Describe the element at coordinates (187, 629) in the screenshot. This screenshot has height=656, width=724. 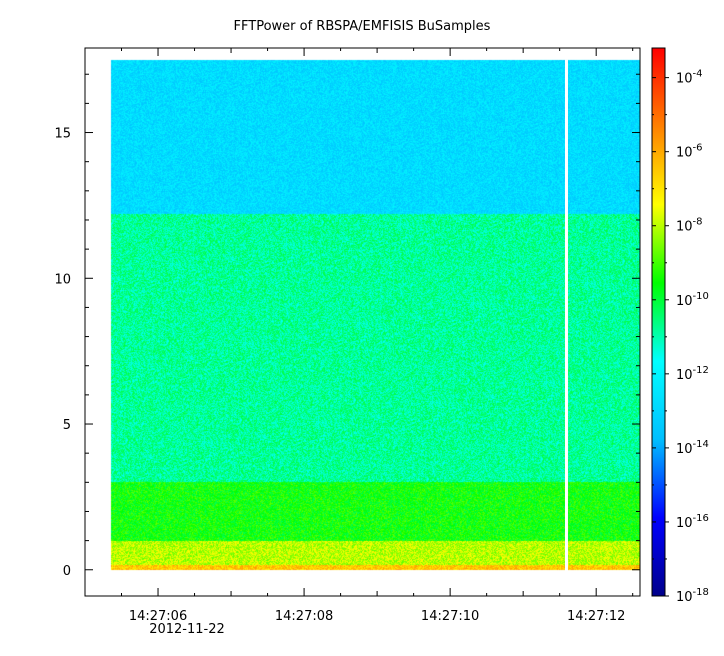
I see `x-date-label: 2012-11-22` at that location.